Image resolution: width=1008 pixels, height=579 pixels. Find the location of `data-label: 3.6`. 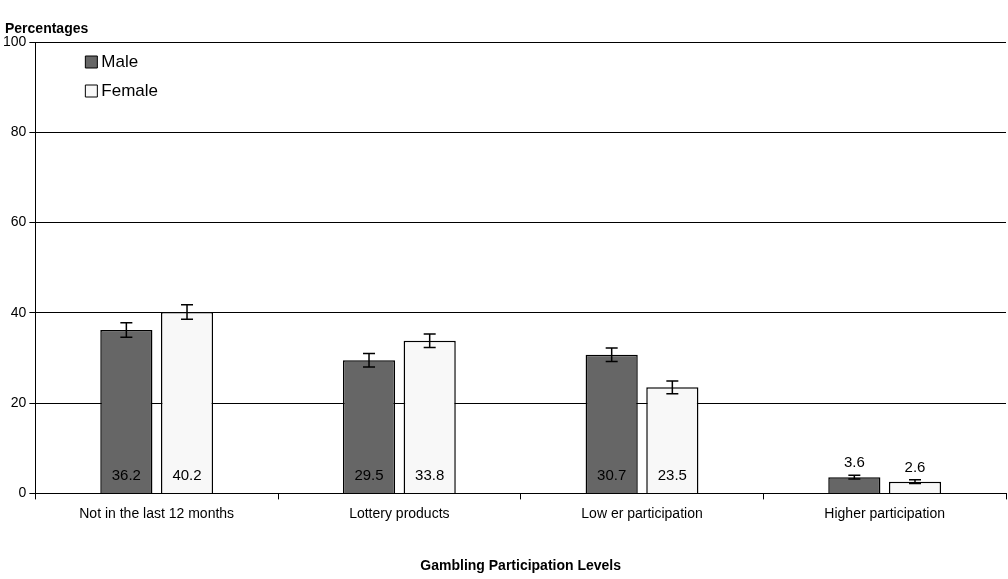

data-label: 3.6 is located at coordinates (854, 462).